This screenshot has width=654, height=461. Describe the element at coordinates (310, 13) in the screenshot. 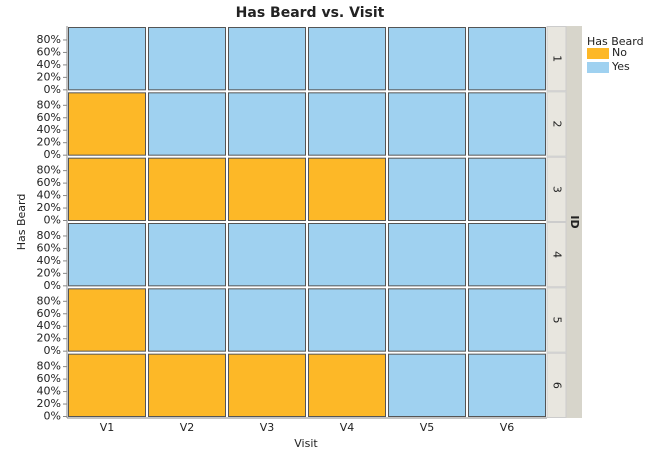

I see `chart-title: Has Beard vs. Visit` at that location.